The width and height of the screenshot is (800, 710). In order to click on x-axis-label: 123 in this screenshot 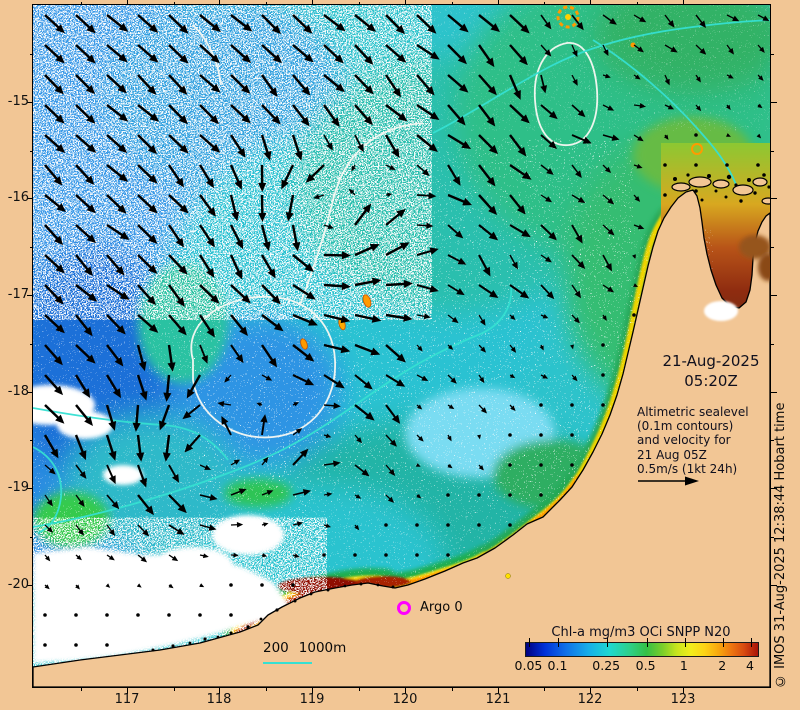, I will do `click(683, 699)`.